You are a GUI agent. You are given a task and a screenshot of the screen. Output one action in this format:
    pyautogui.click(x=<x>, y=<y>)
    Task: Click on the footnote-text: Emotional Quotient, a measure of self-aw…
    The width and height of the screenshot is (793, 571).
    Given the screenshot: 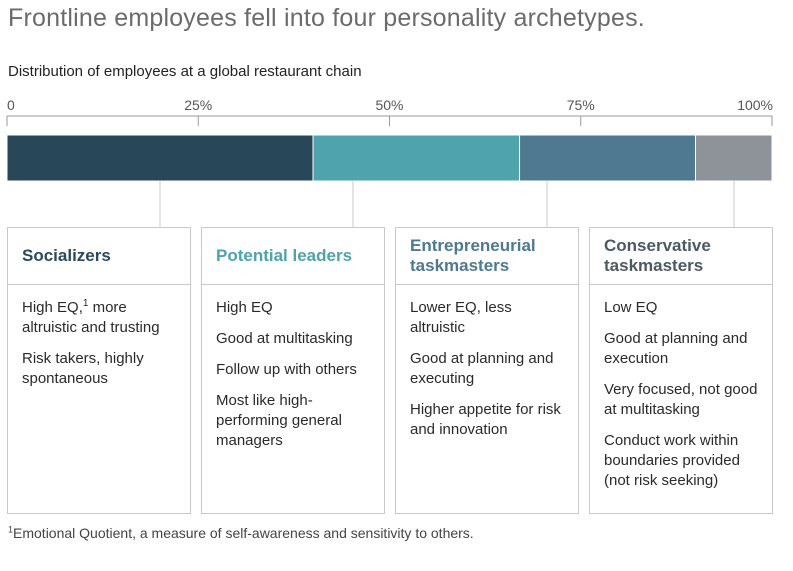 What is the action you would take?
    pyautogui.click(x=243, y=533)
    